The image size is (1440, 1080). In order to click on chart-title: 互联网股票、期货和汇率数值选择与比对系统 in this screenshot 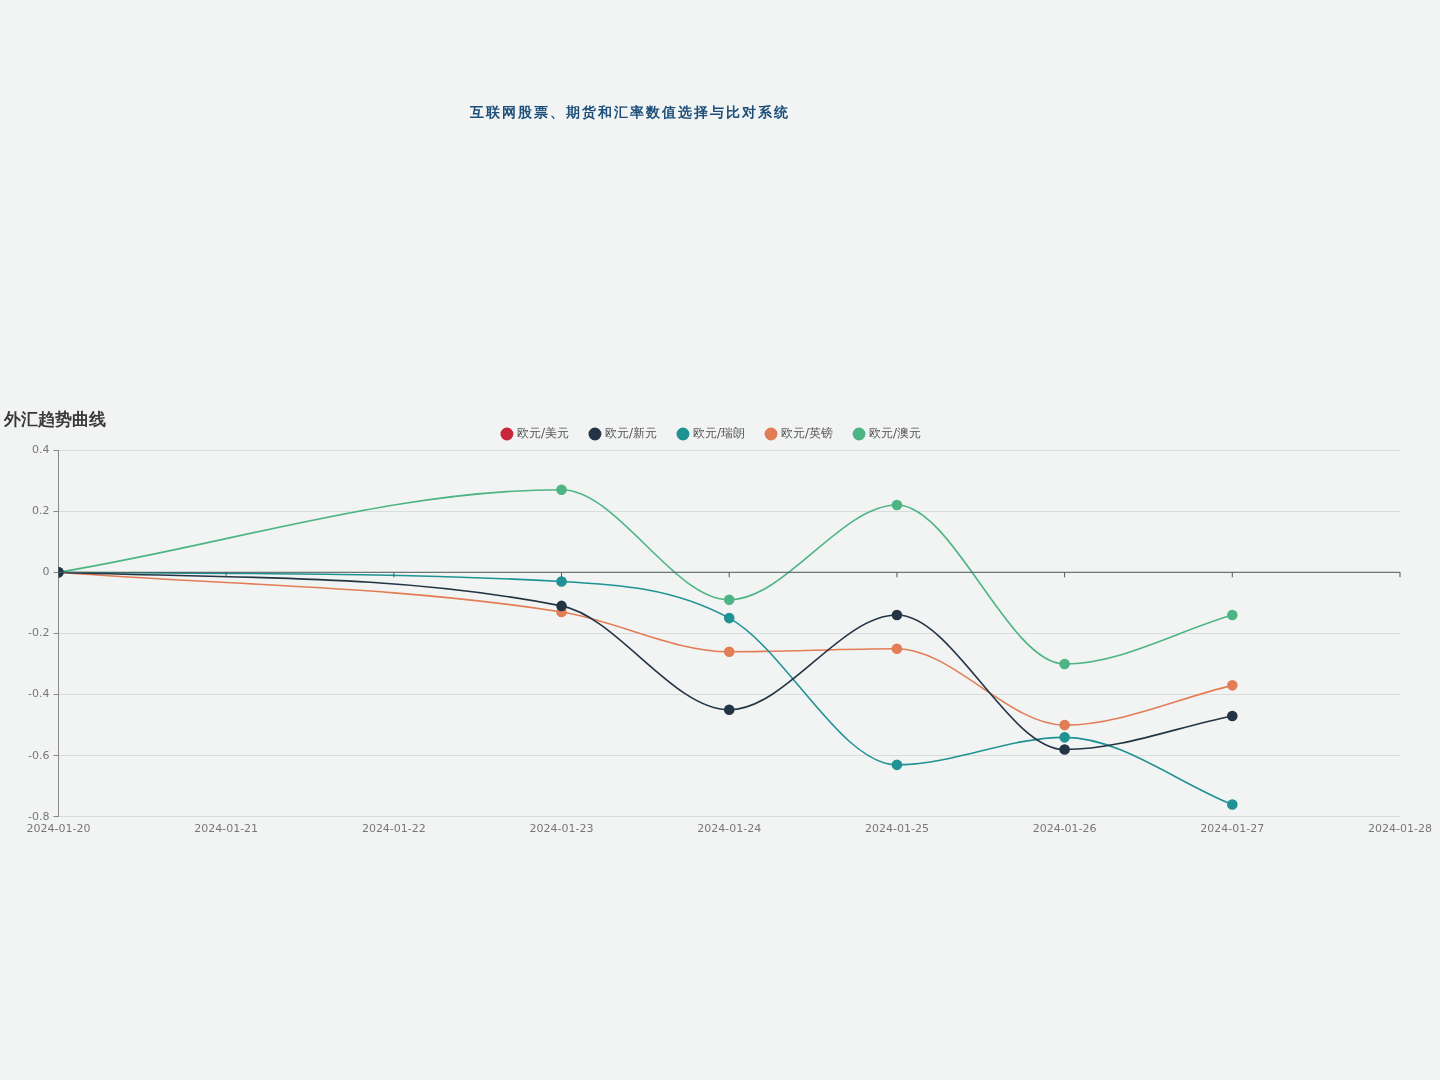, I will do `click(630, 113)`.